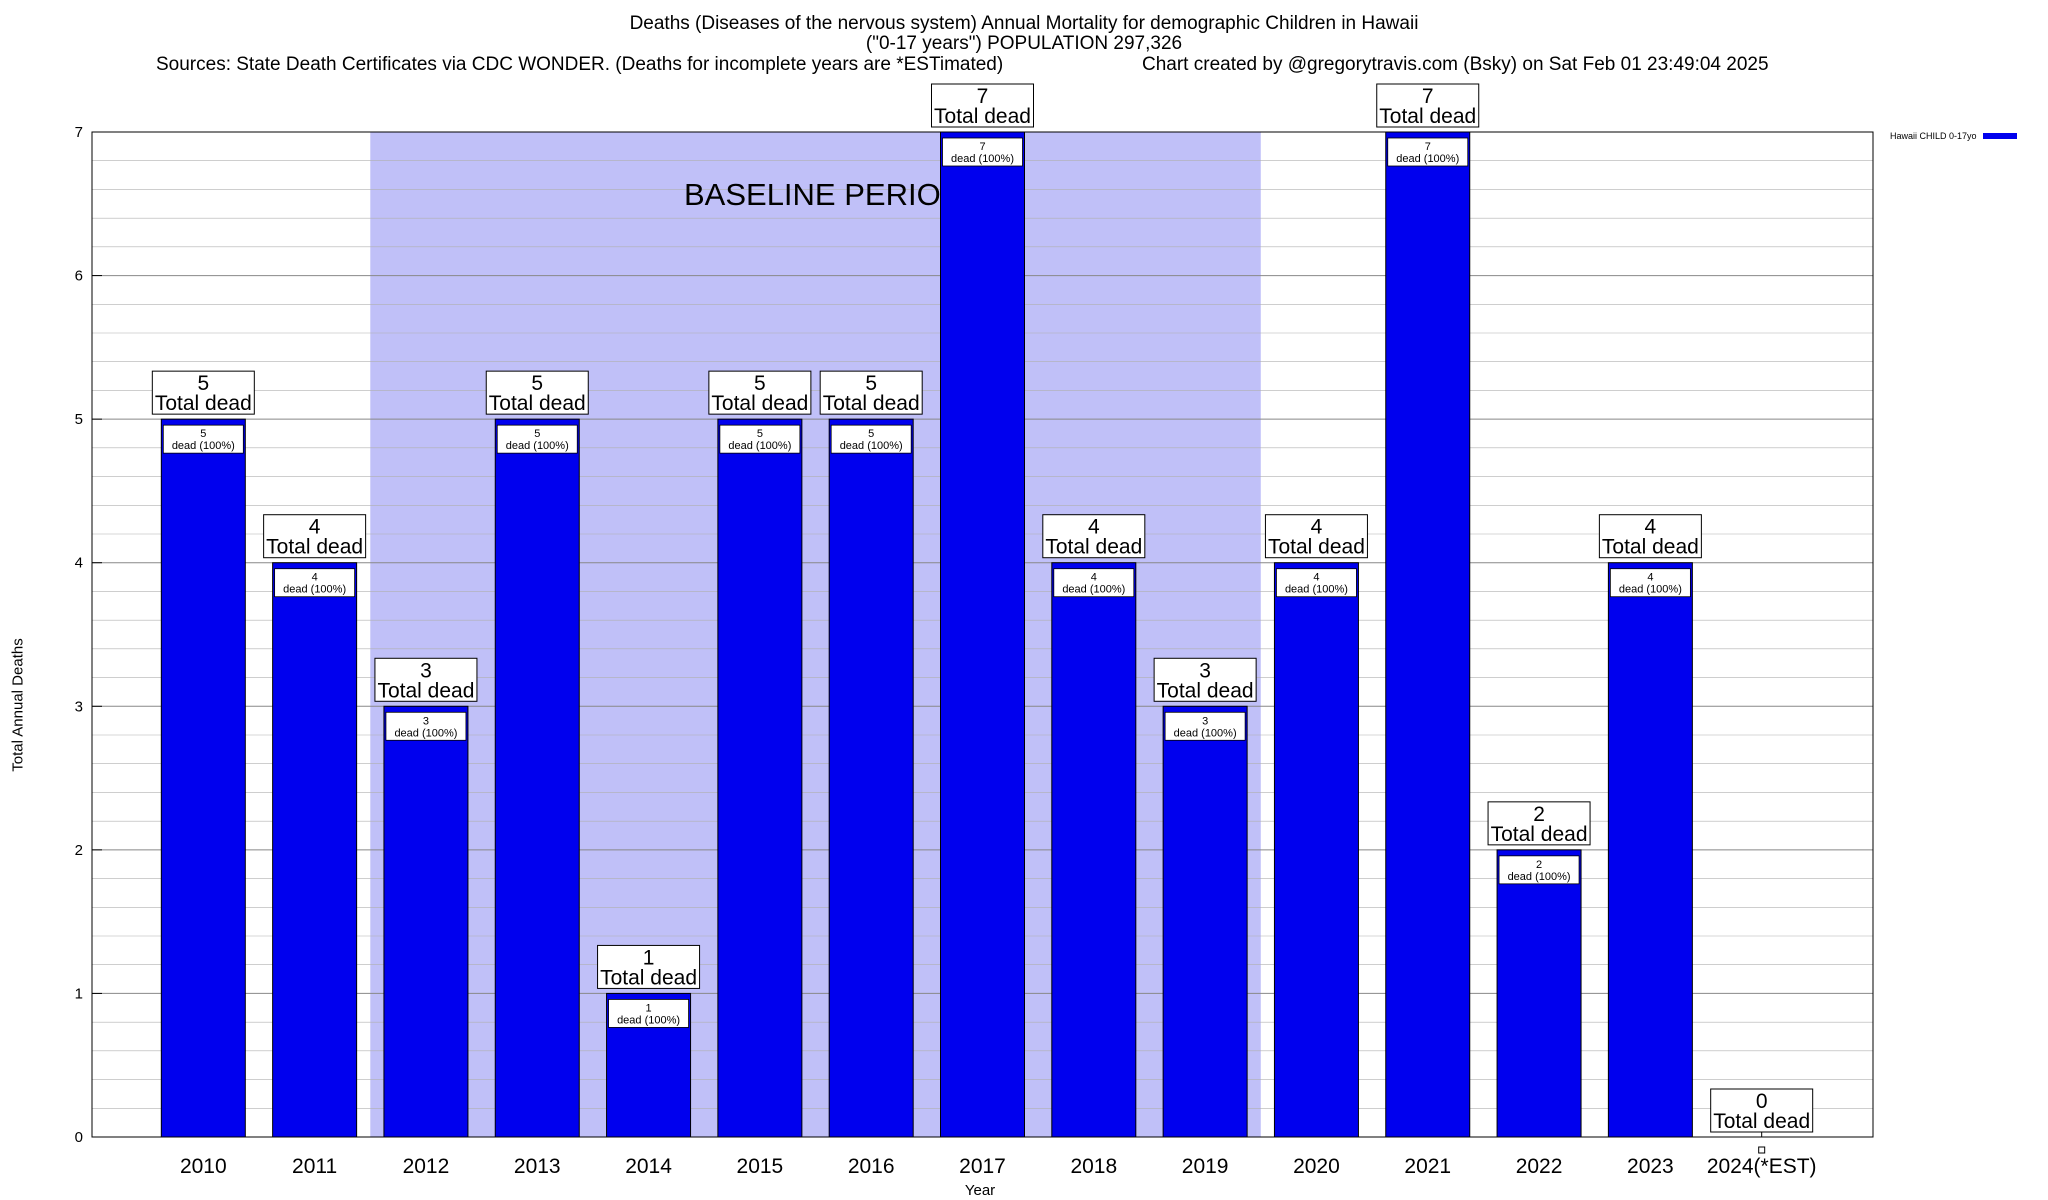  What do you see at coordinates (79, 1137) in the screenshot?
I see `y-tick-label: 0` at bounding box center [79, 1137].